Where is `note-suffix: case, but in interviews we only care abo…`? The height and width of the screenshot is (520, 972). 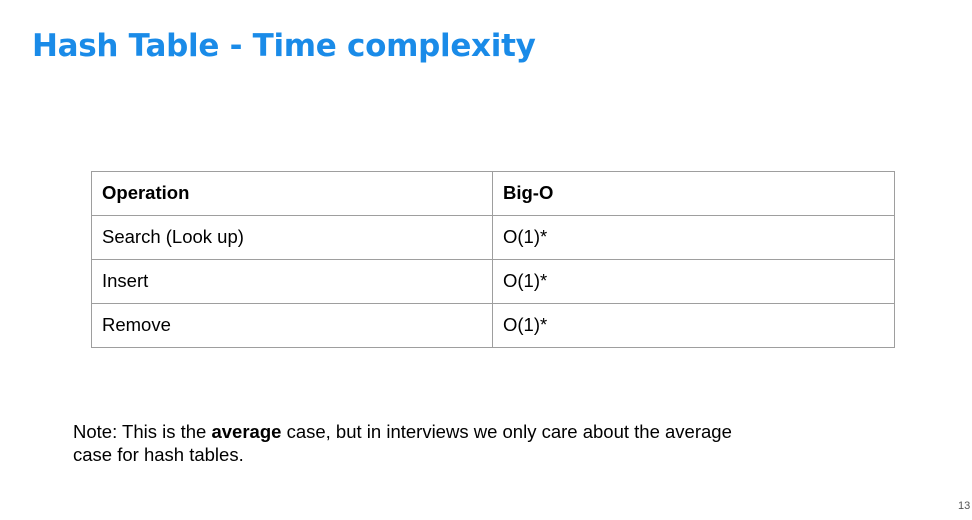 note-suffix: case, but in interviews we only care abo… is located at coordinates (402, 443).